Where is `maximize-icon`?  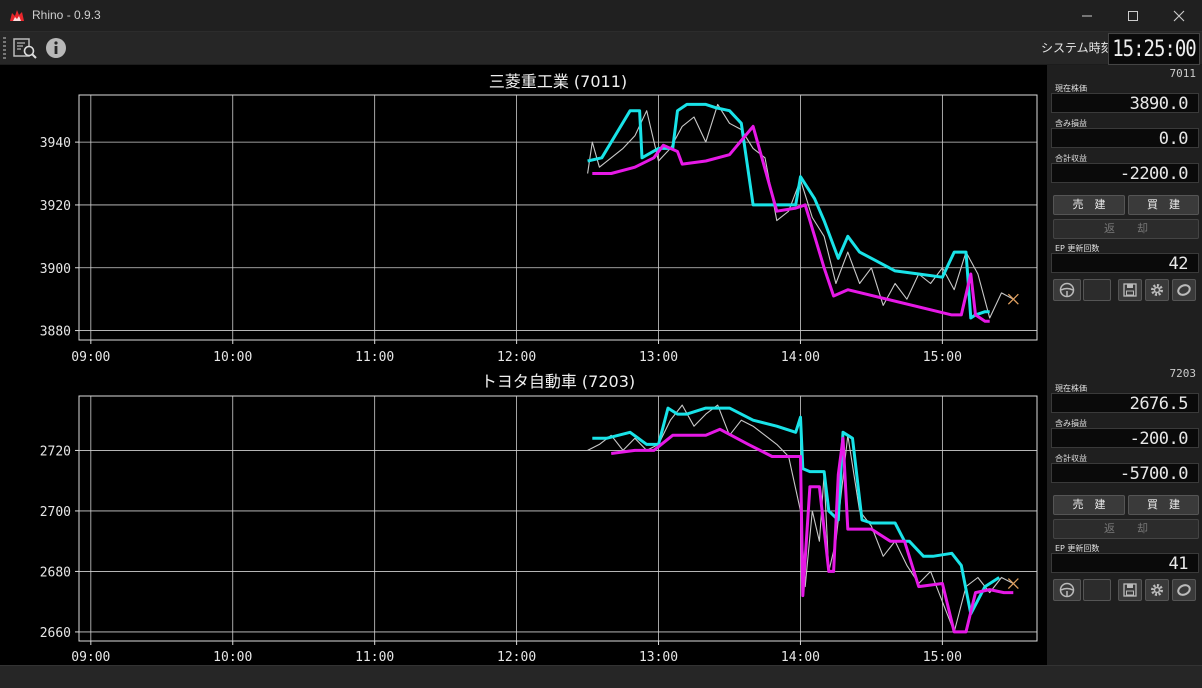
maximize-icon is located at coordinates (1133, 15).